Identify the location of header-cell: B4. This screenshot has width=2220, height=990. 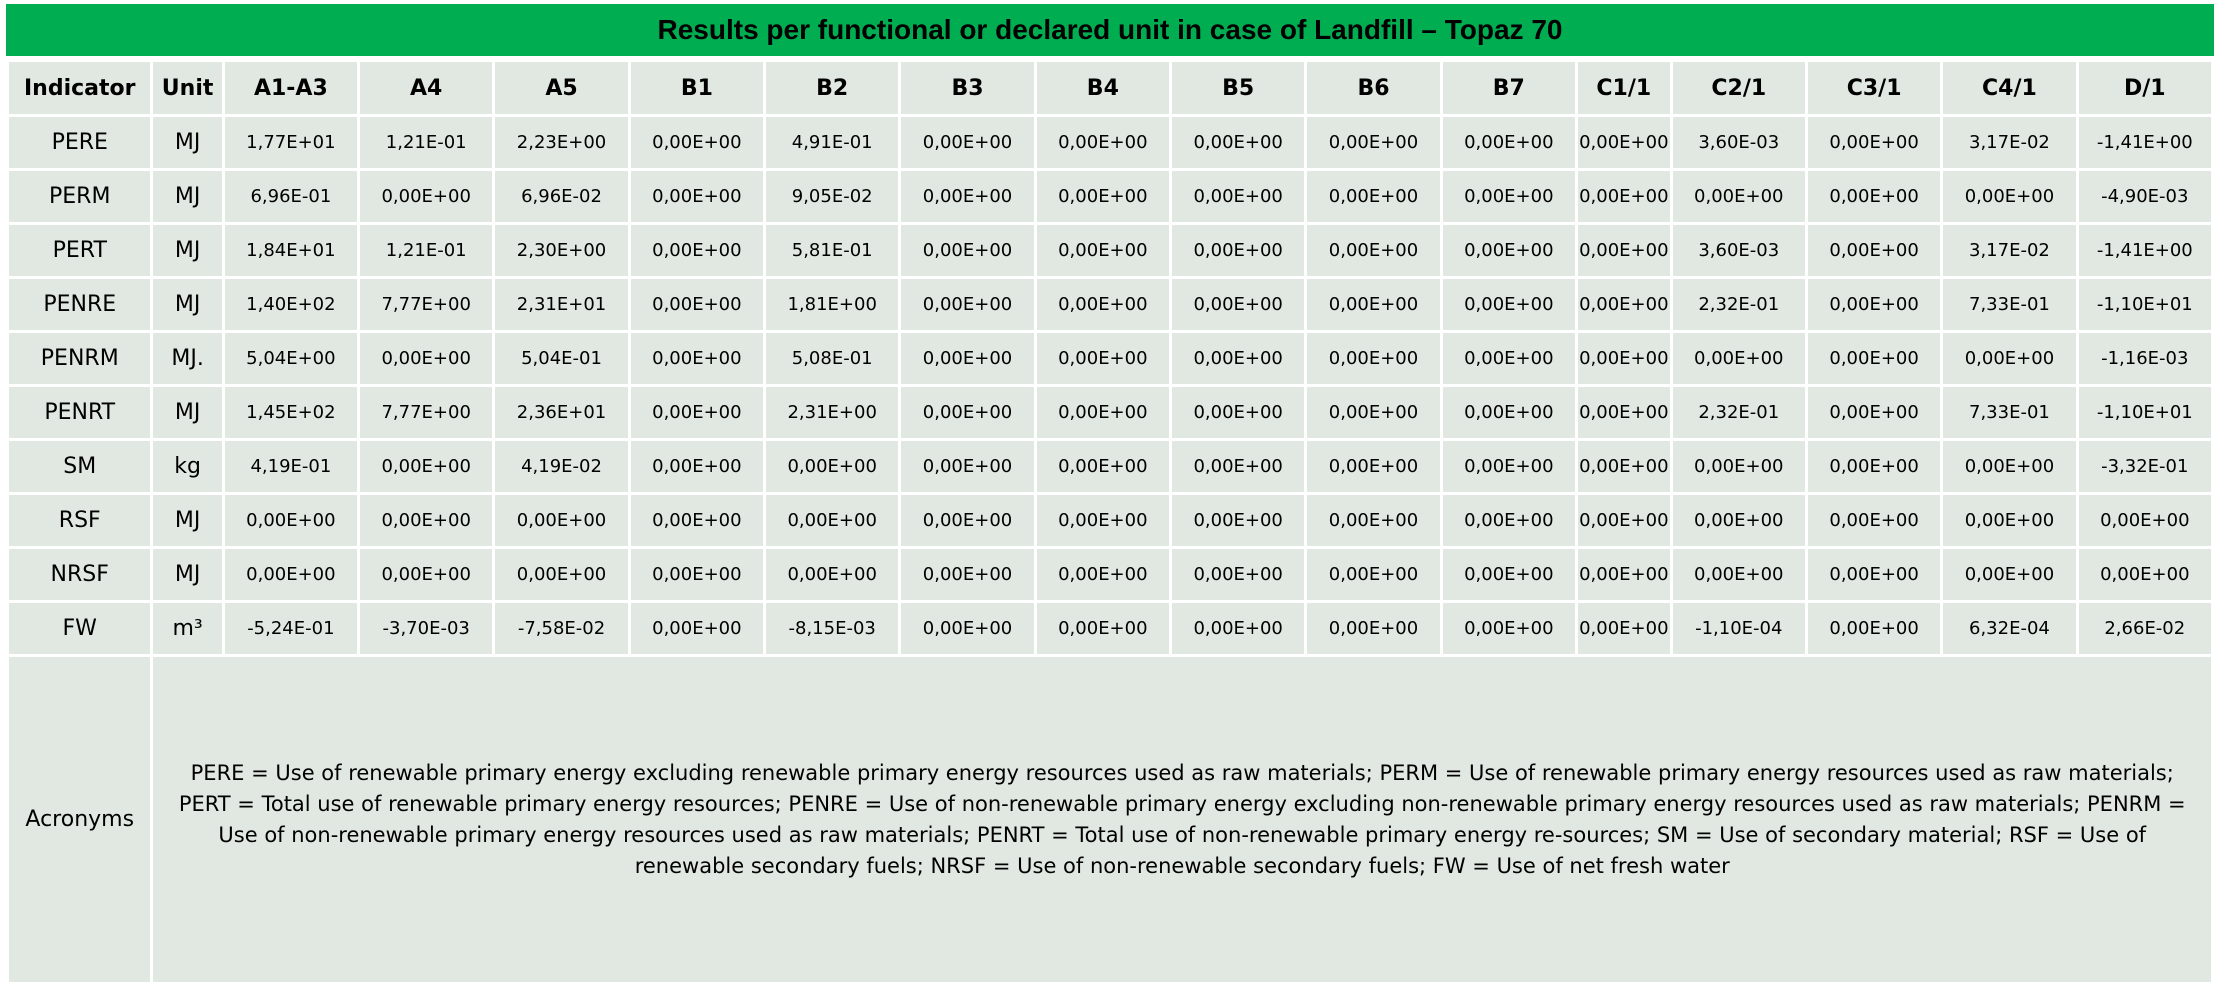
(1103, 88).